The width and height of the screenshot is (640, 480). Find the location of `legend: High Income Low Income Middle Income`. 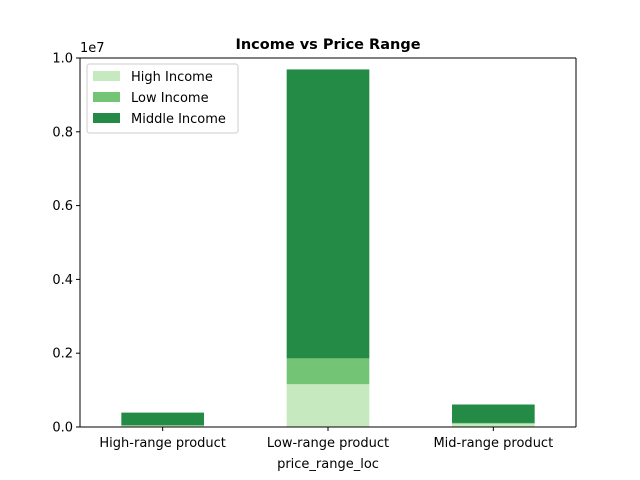

legend: High Income Low Income Middle Income is located at coordinates (162, 98).